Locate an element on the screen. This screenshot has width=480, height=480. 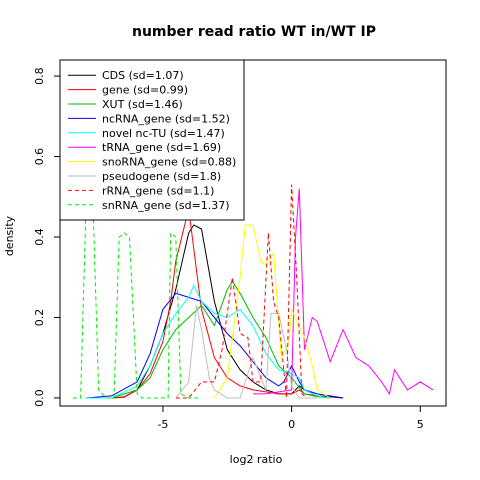
legend-label-snrna-gene: snRNA_gene (sd=1.37) is located at coordinates (166, 205).